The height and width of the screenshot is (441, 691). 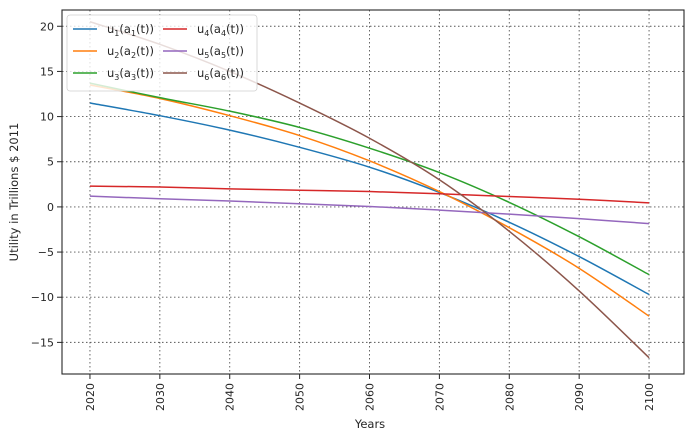 What do you see at coordinates (220, 52) in the screenshot?
I see `legend-label-5: u5(a5(t))` at bounding box center [220, 52].